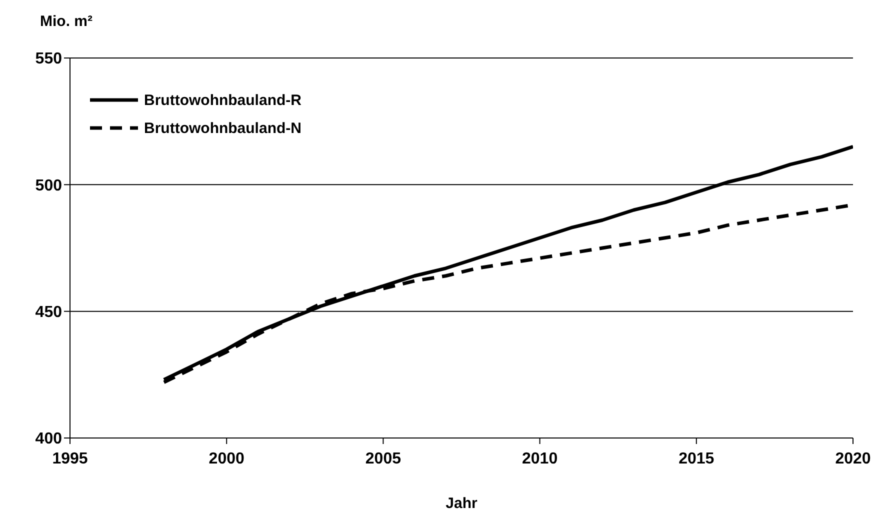 This screenshot has height=526, width=883. Describe the element at coordinates (48, 185) in the screenshot. I see `y-tick-label: 500` at that location.